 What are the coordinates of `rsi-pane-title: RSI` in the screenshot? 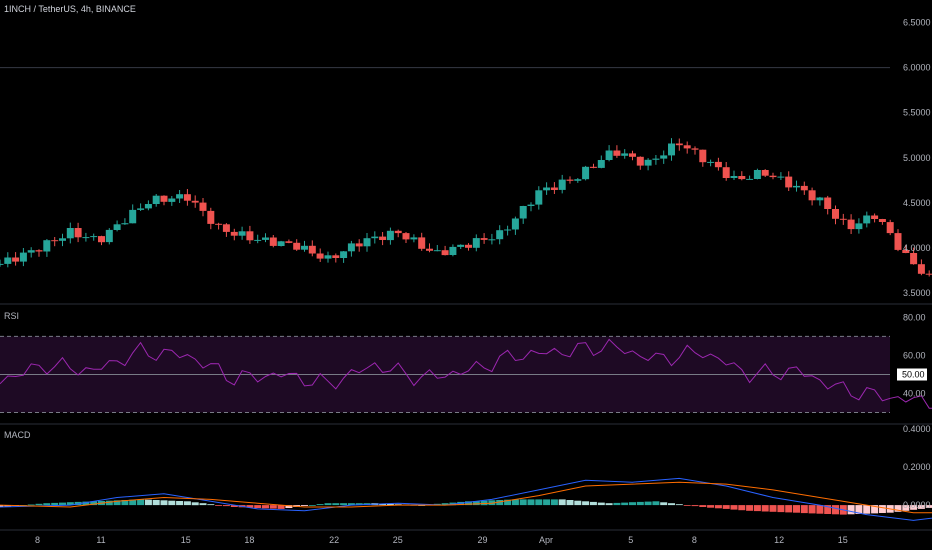 It's located at (11, 316).